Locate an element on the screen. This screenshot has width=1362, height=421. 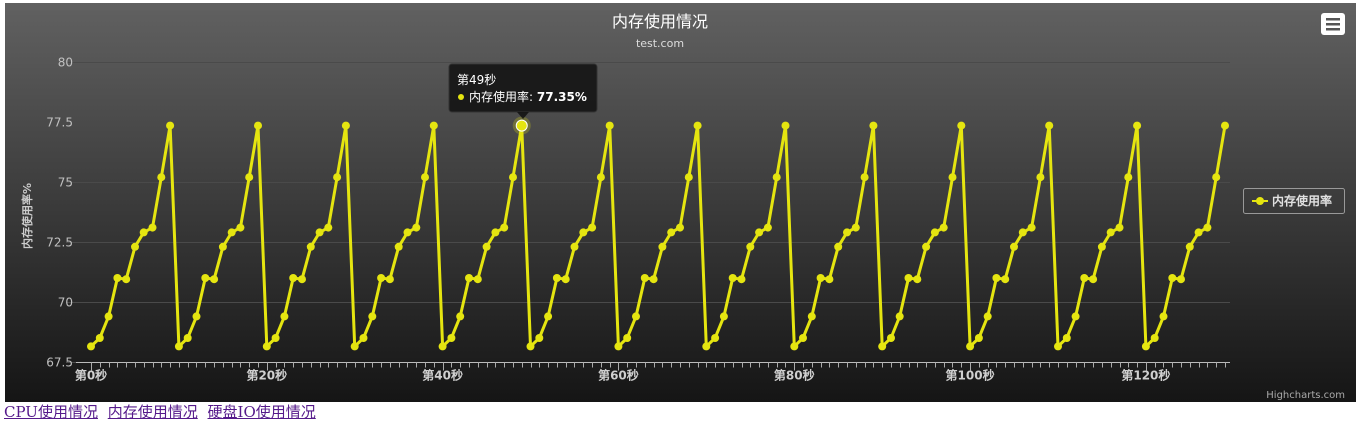
legend-item-label: 内存使用率 is located at coordinates (1302, 200).